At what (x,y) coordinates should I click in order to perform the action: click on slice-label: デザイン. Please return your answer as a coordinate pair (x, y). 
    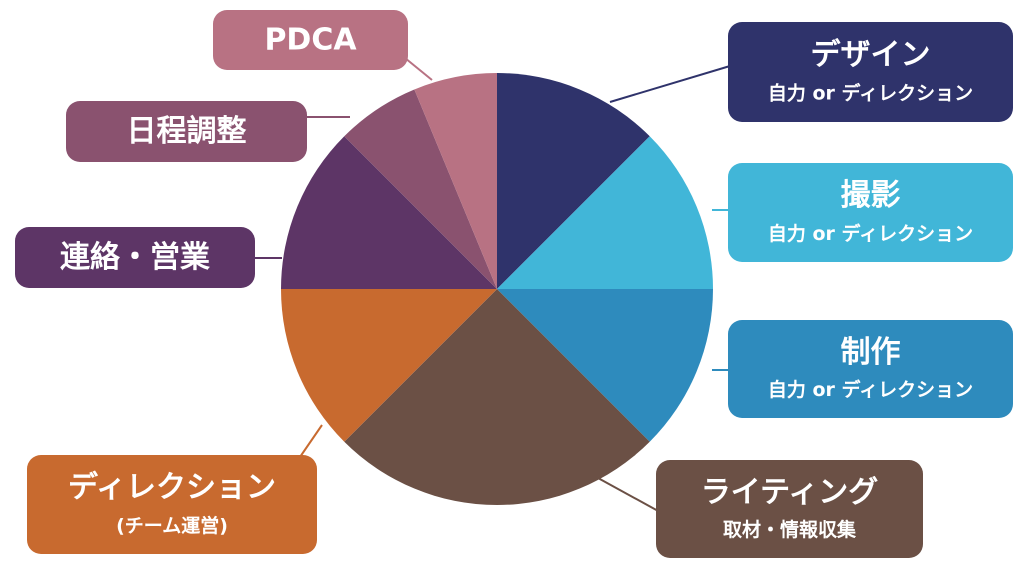
    Looking at the image, I should click on (871, 55).